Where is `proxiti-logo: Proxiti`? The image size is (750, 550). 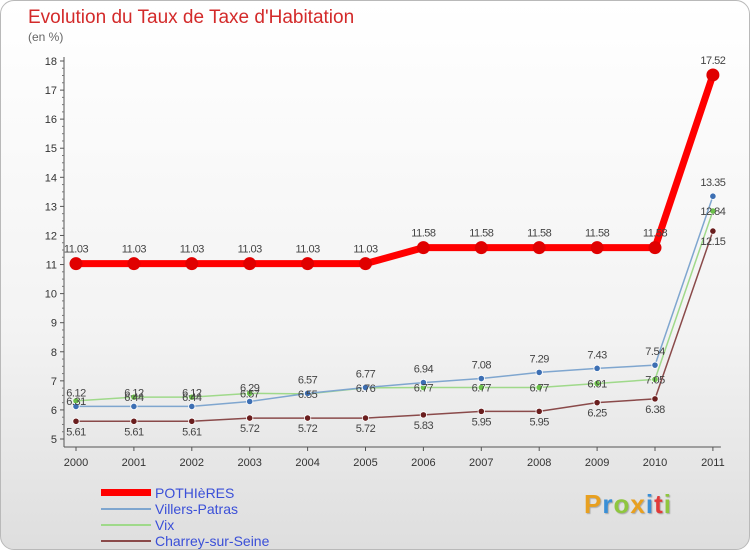
proxiti-logo: Proxiti is located at coordinates (628, 504).